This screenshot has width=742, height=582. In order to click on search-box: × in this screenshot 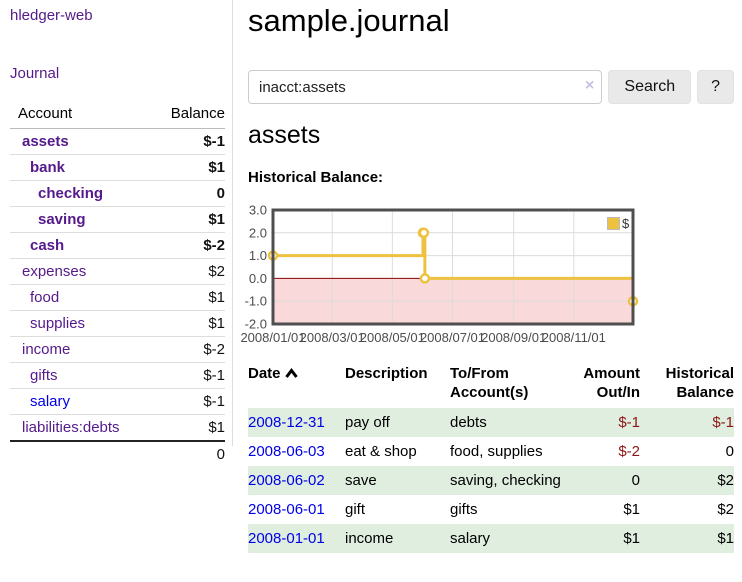, I will do `click(425, 87)`.